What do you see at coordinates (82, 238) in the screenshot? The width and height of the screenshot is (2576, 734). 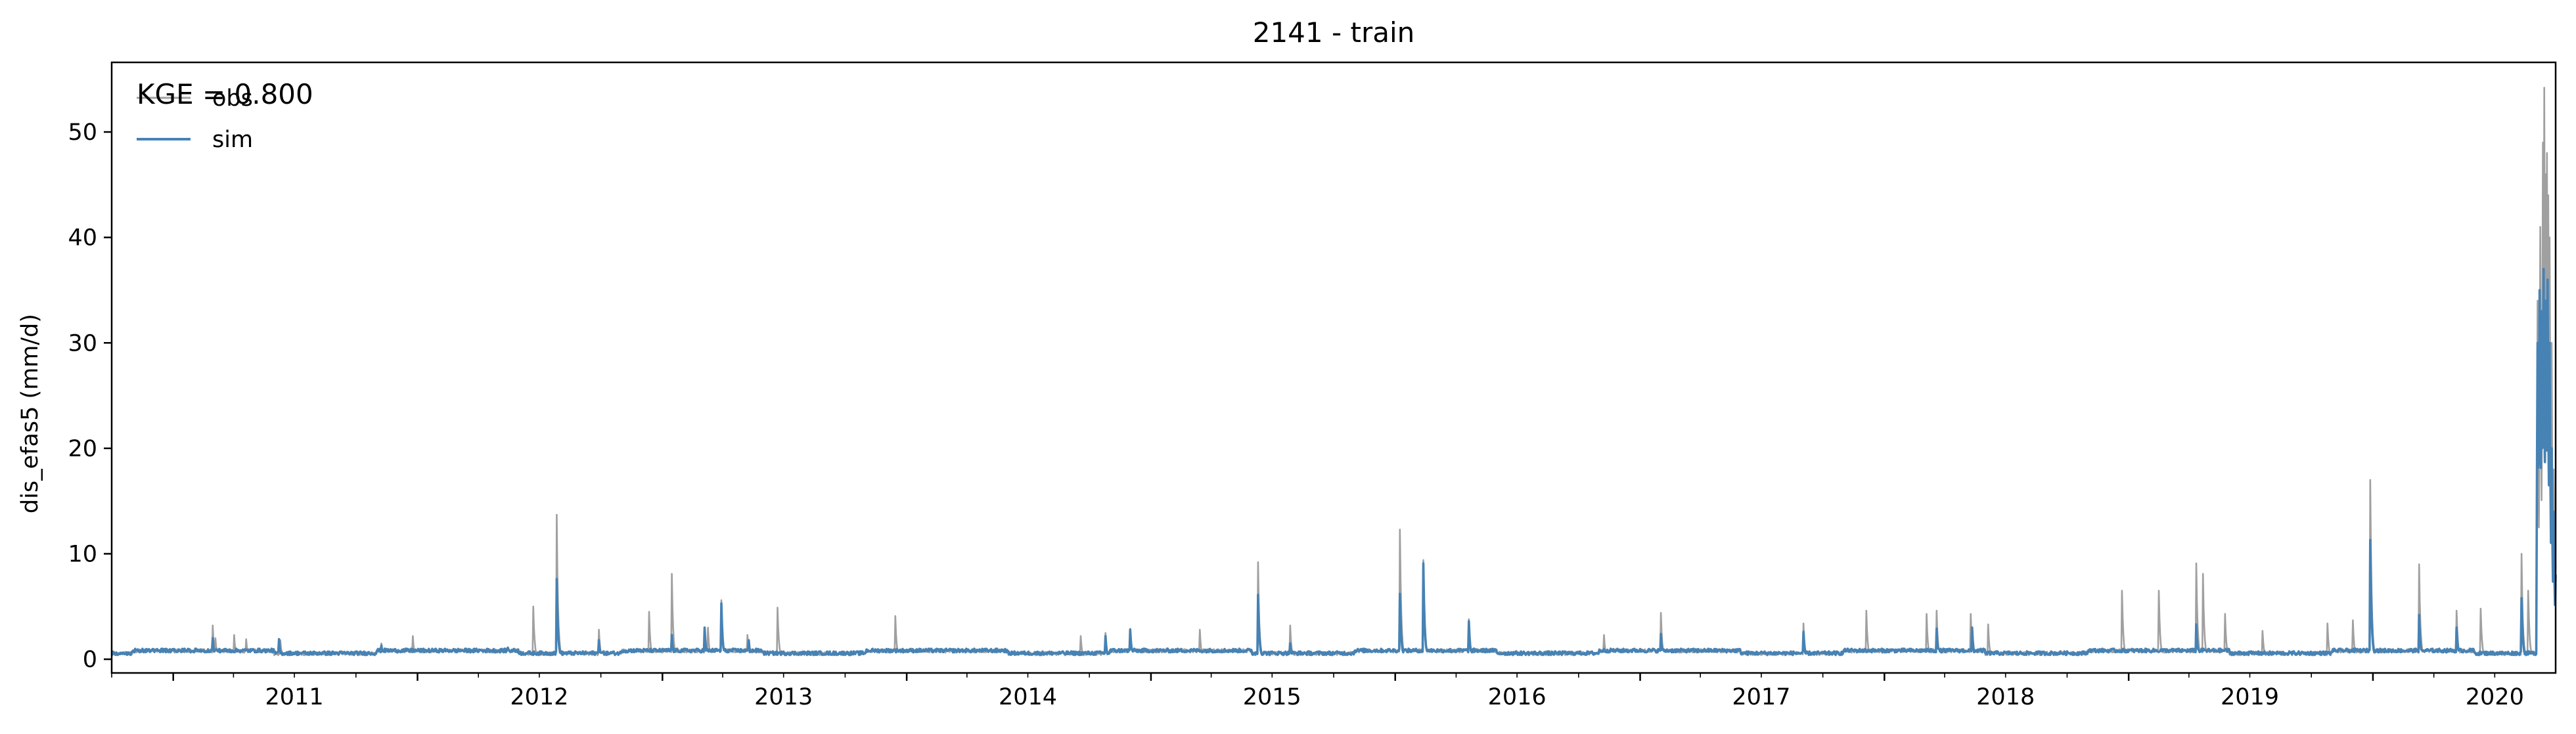 I see `y-tick-label: 40` at bounding box center [82, 238].